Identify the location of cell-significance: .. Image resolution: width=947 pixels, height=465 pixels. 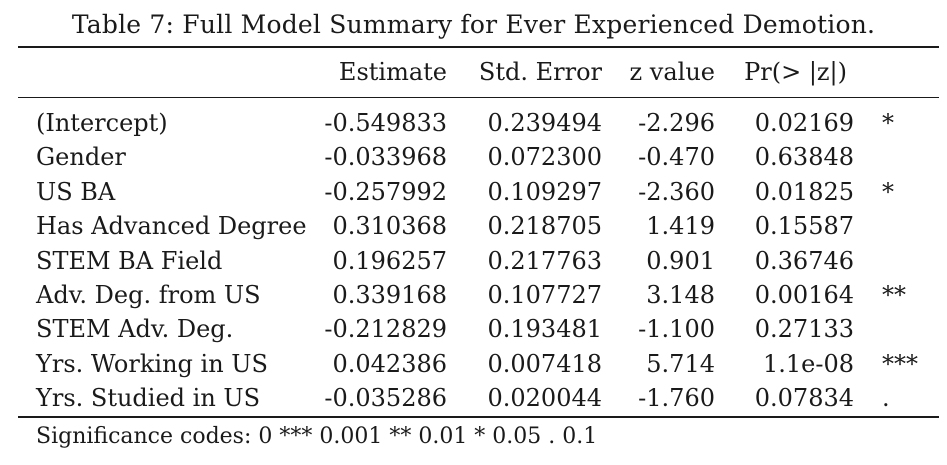
(886, 398).